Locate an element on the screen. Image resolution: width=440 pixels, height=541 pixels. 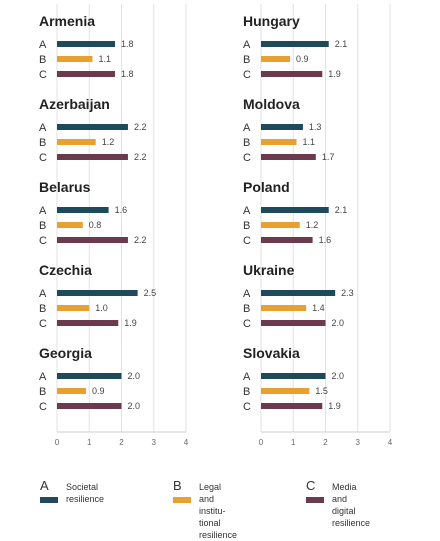
value-label-czechia-a: 2.5 is located at coordinates (150, 293).